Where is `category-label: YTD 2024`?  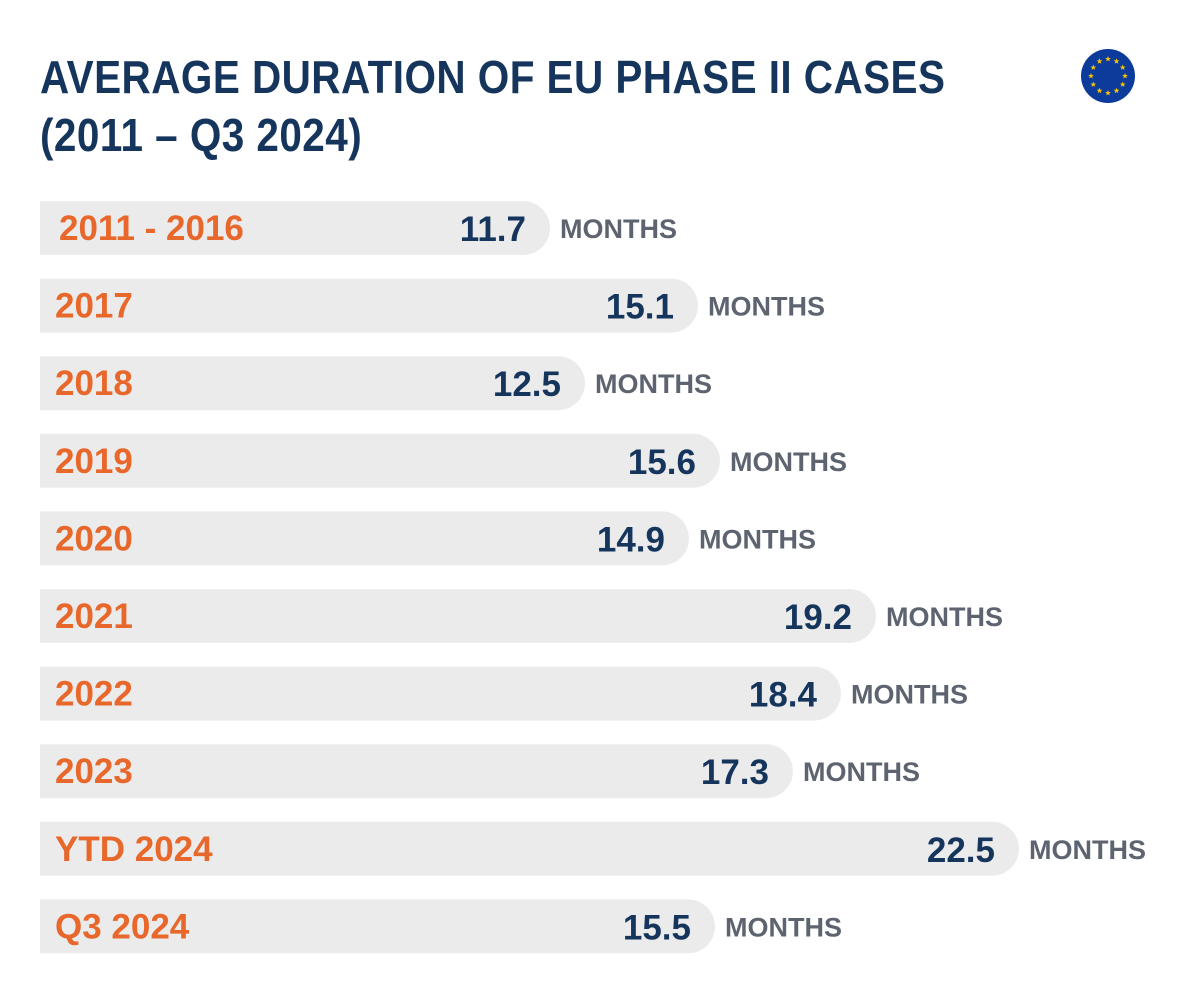 category-label: YTD 2024 is located at coordinates (134, 849).